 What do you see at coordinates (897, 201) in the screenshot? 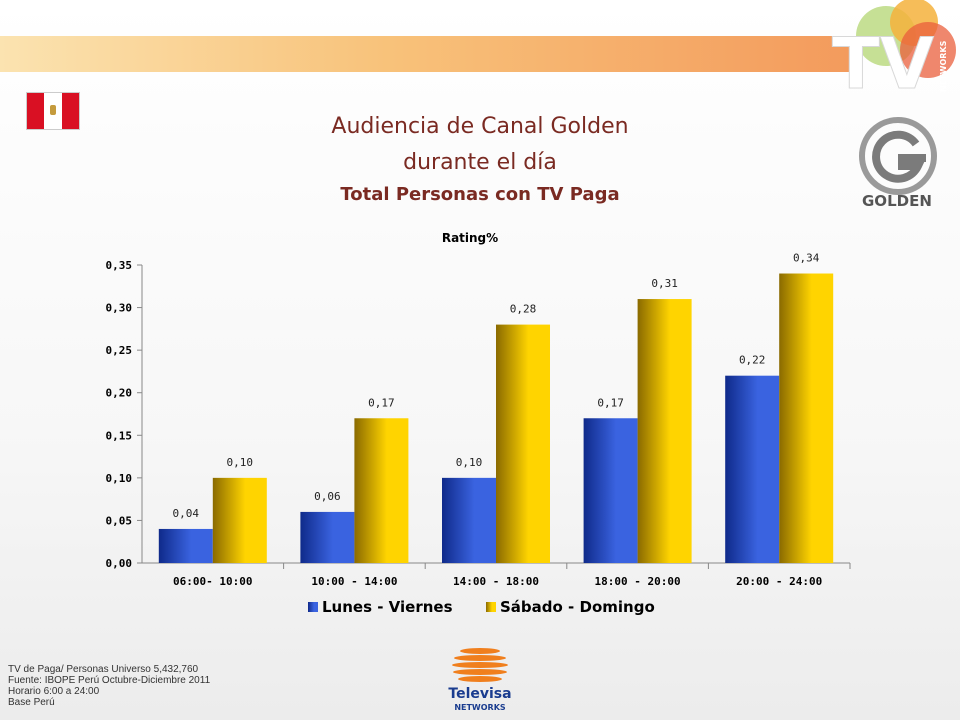
I see `svg-text: GOLDEN` at bounding box center [897, 201].